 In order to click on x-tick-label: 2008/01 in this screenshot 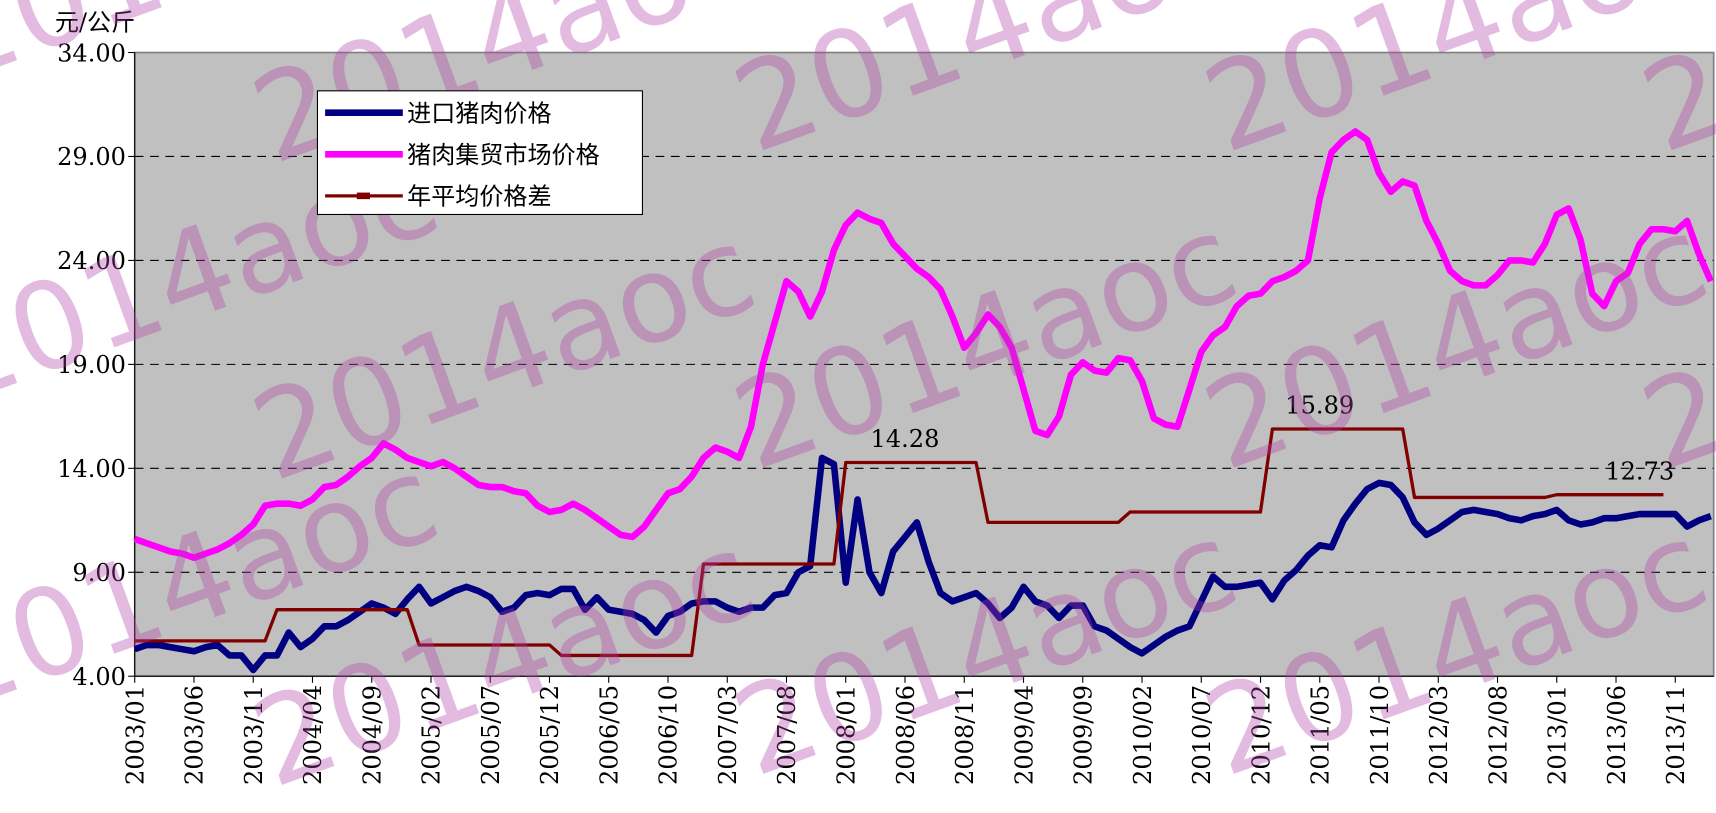, I will do `click(846, 735)`.